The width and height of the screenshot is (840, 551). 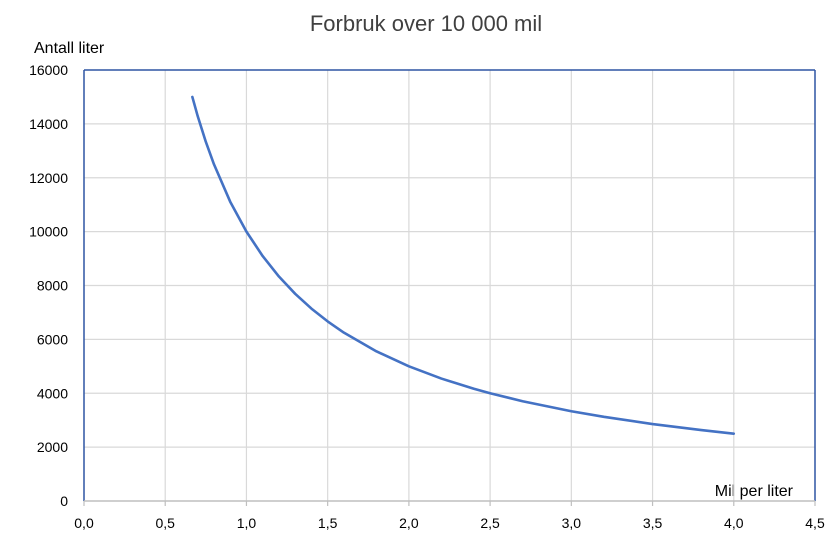 I want to click on x-tick-label: 1,0, so click(x=247, y=523).